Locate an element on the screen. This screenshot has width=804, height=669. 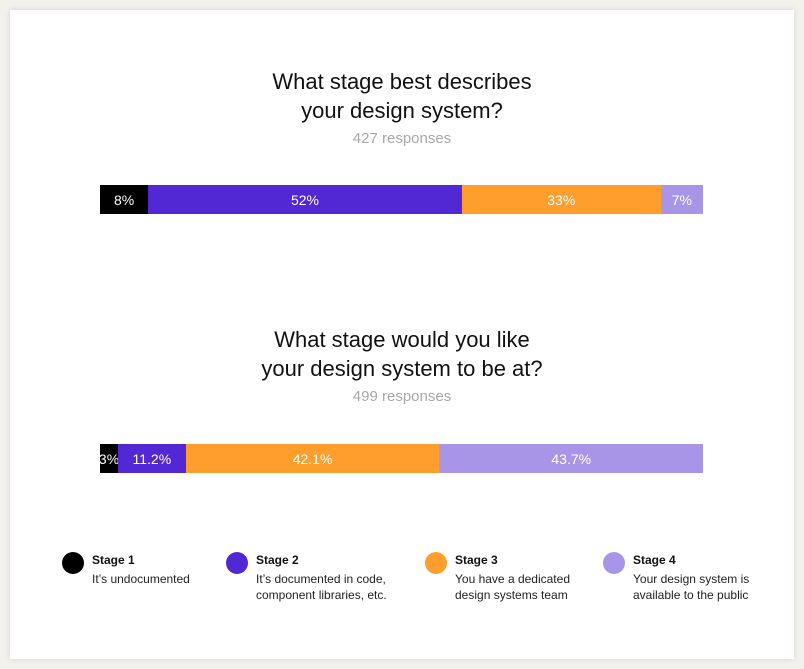
chart-1-segment-stage-1: 8% is located at coordinates (124, 199).